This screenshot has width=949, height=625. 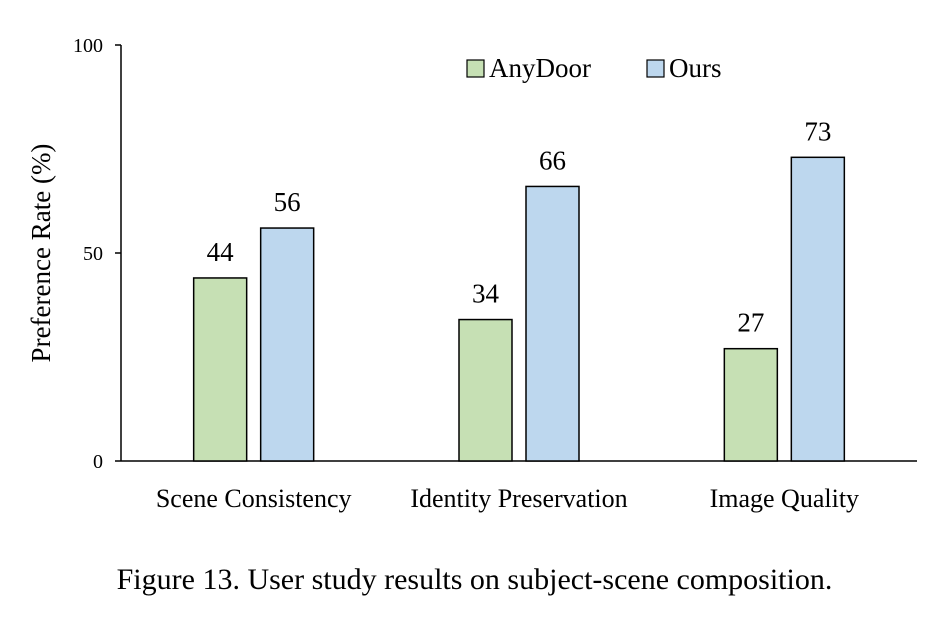 I want to click on data-label: 56, so click(x=287, y=202).